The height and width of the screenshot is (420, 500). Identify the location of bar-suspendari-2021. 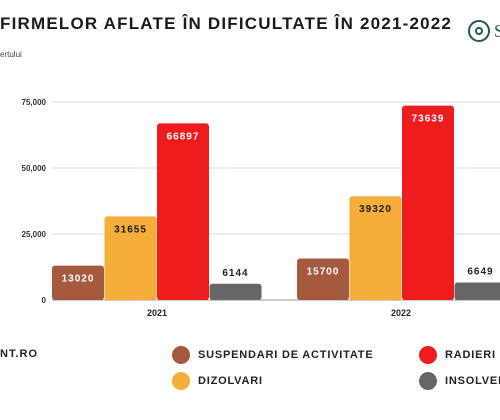
(78, 282).